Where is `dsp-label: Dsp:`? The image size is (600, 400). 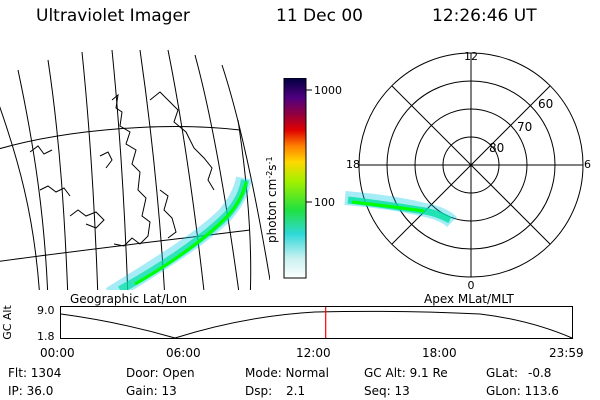
dsp-label: Dsp: is located at coordinates (259, 391).